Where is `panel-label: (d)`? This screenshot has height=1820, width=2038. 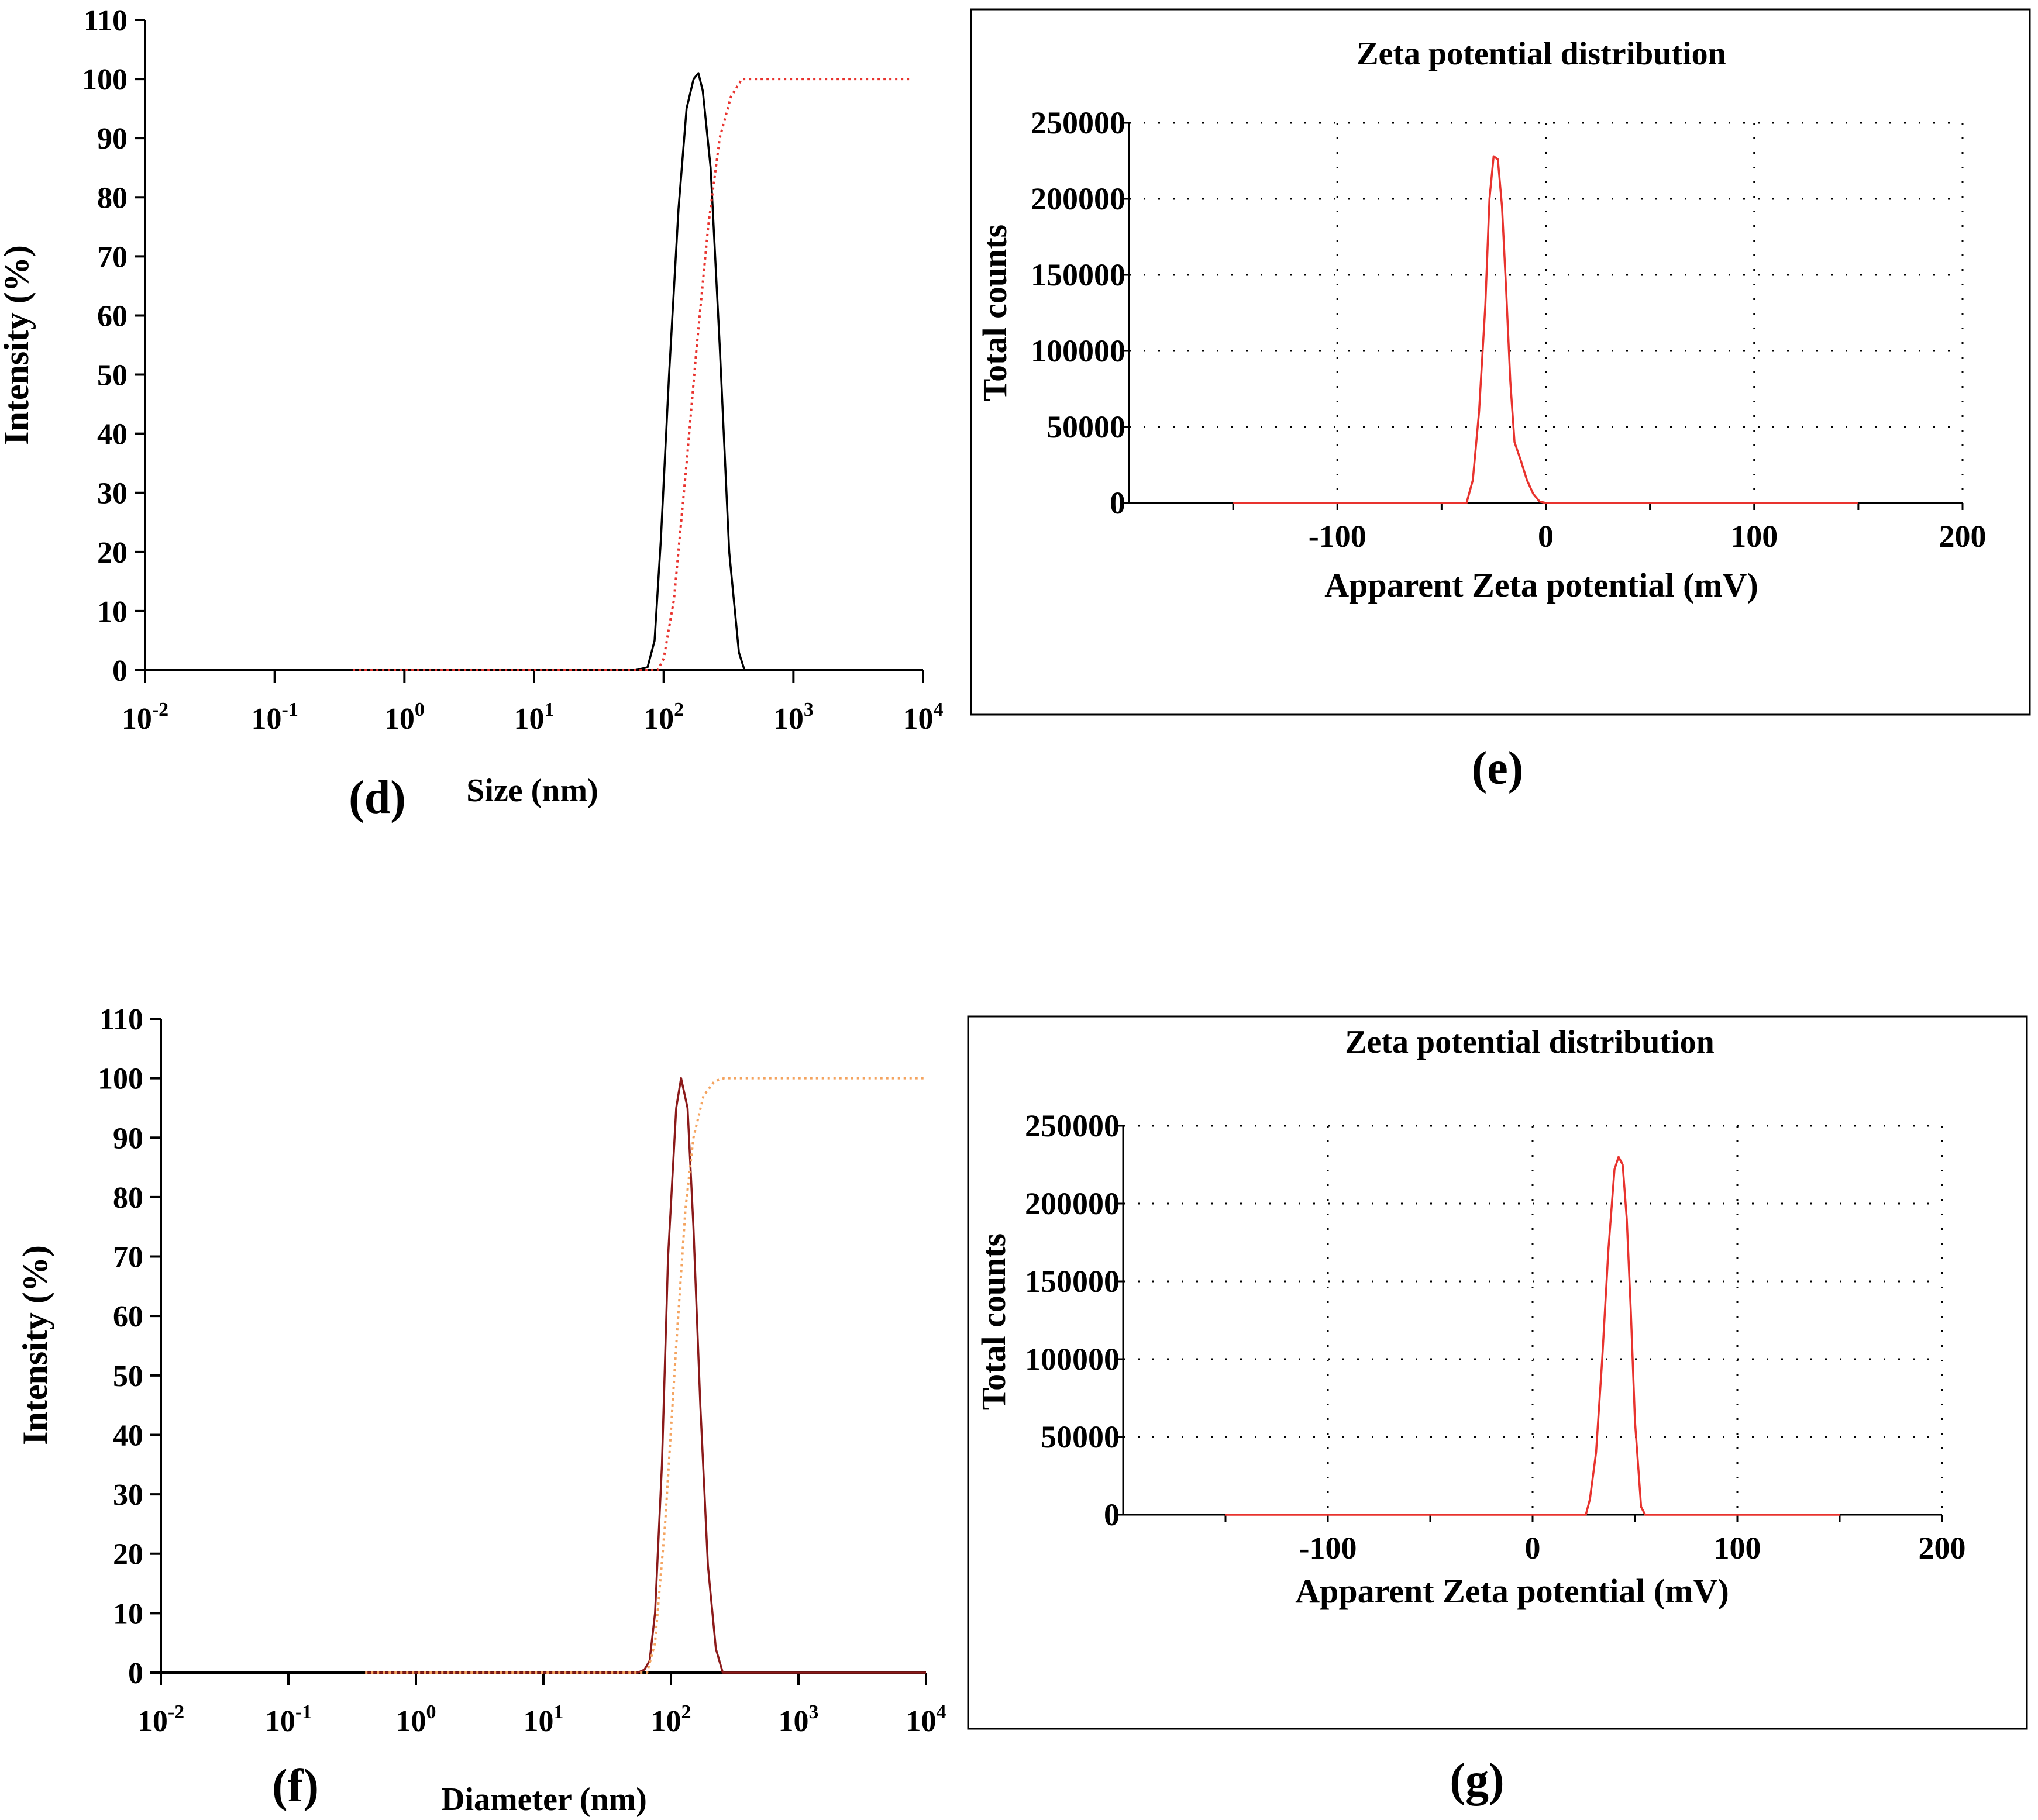
panel-label: (d) is located at coordinates (377, 797).